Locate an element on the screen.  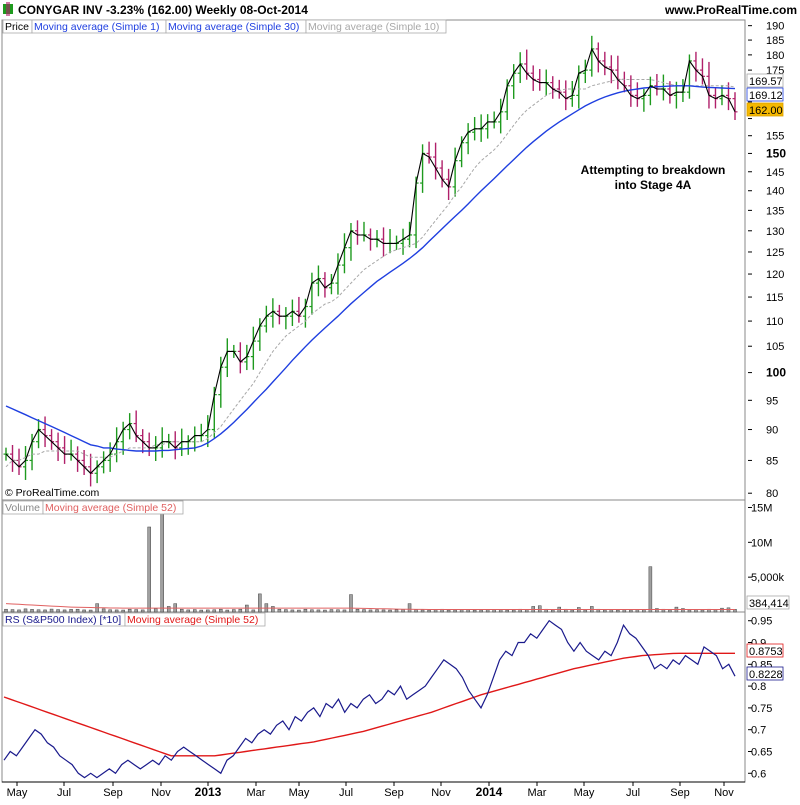
volume-value-label: 384,414 is located at coordinates (769, 604).